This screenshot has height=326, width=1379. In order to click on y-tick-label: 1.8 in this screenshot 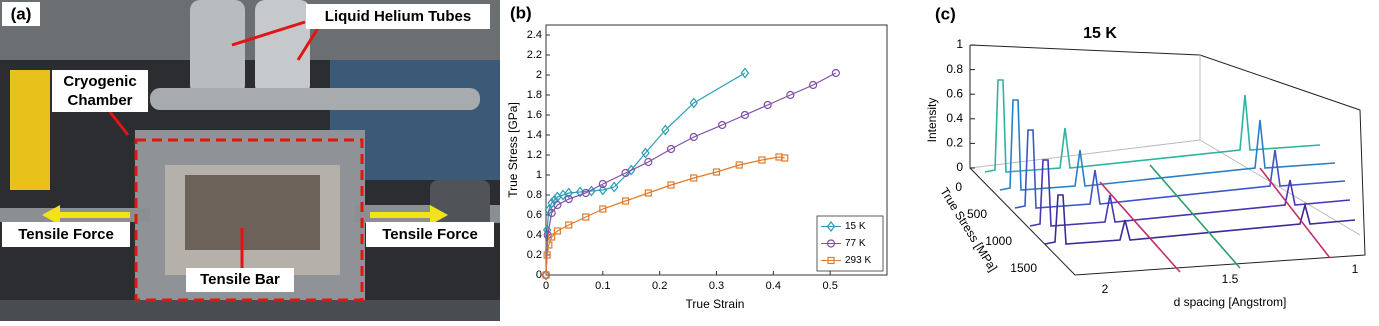, I will do `click(534, 95)`.